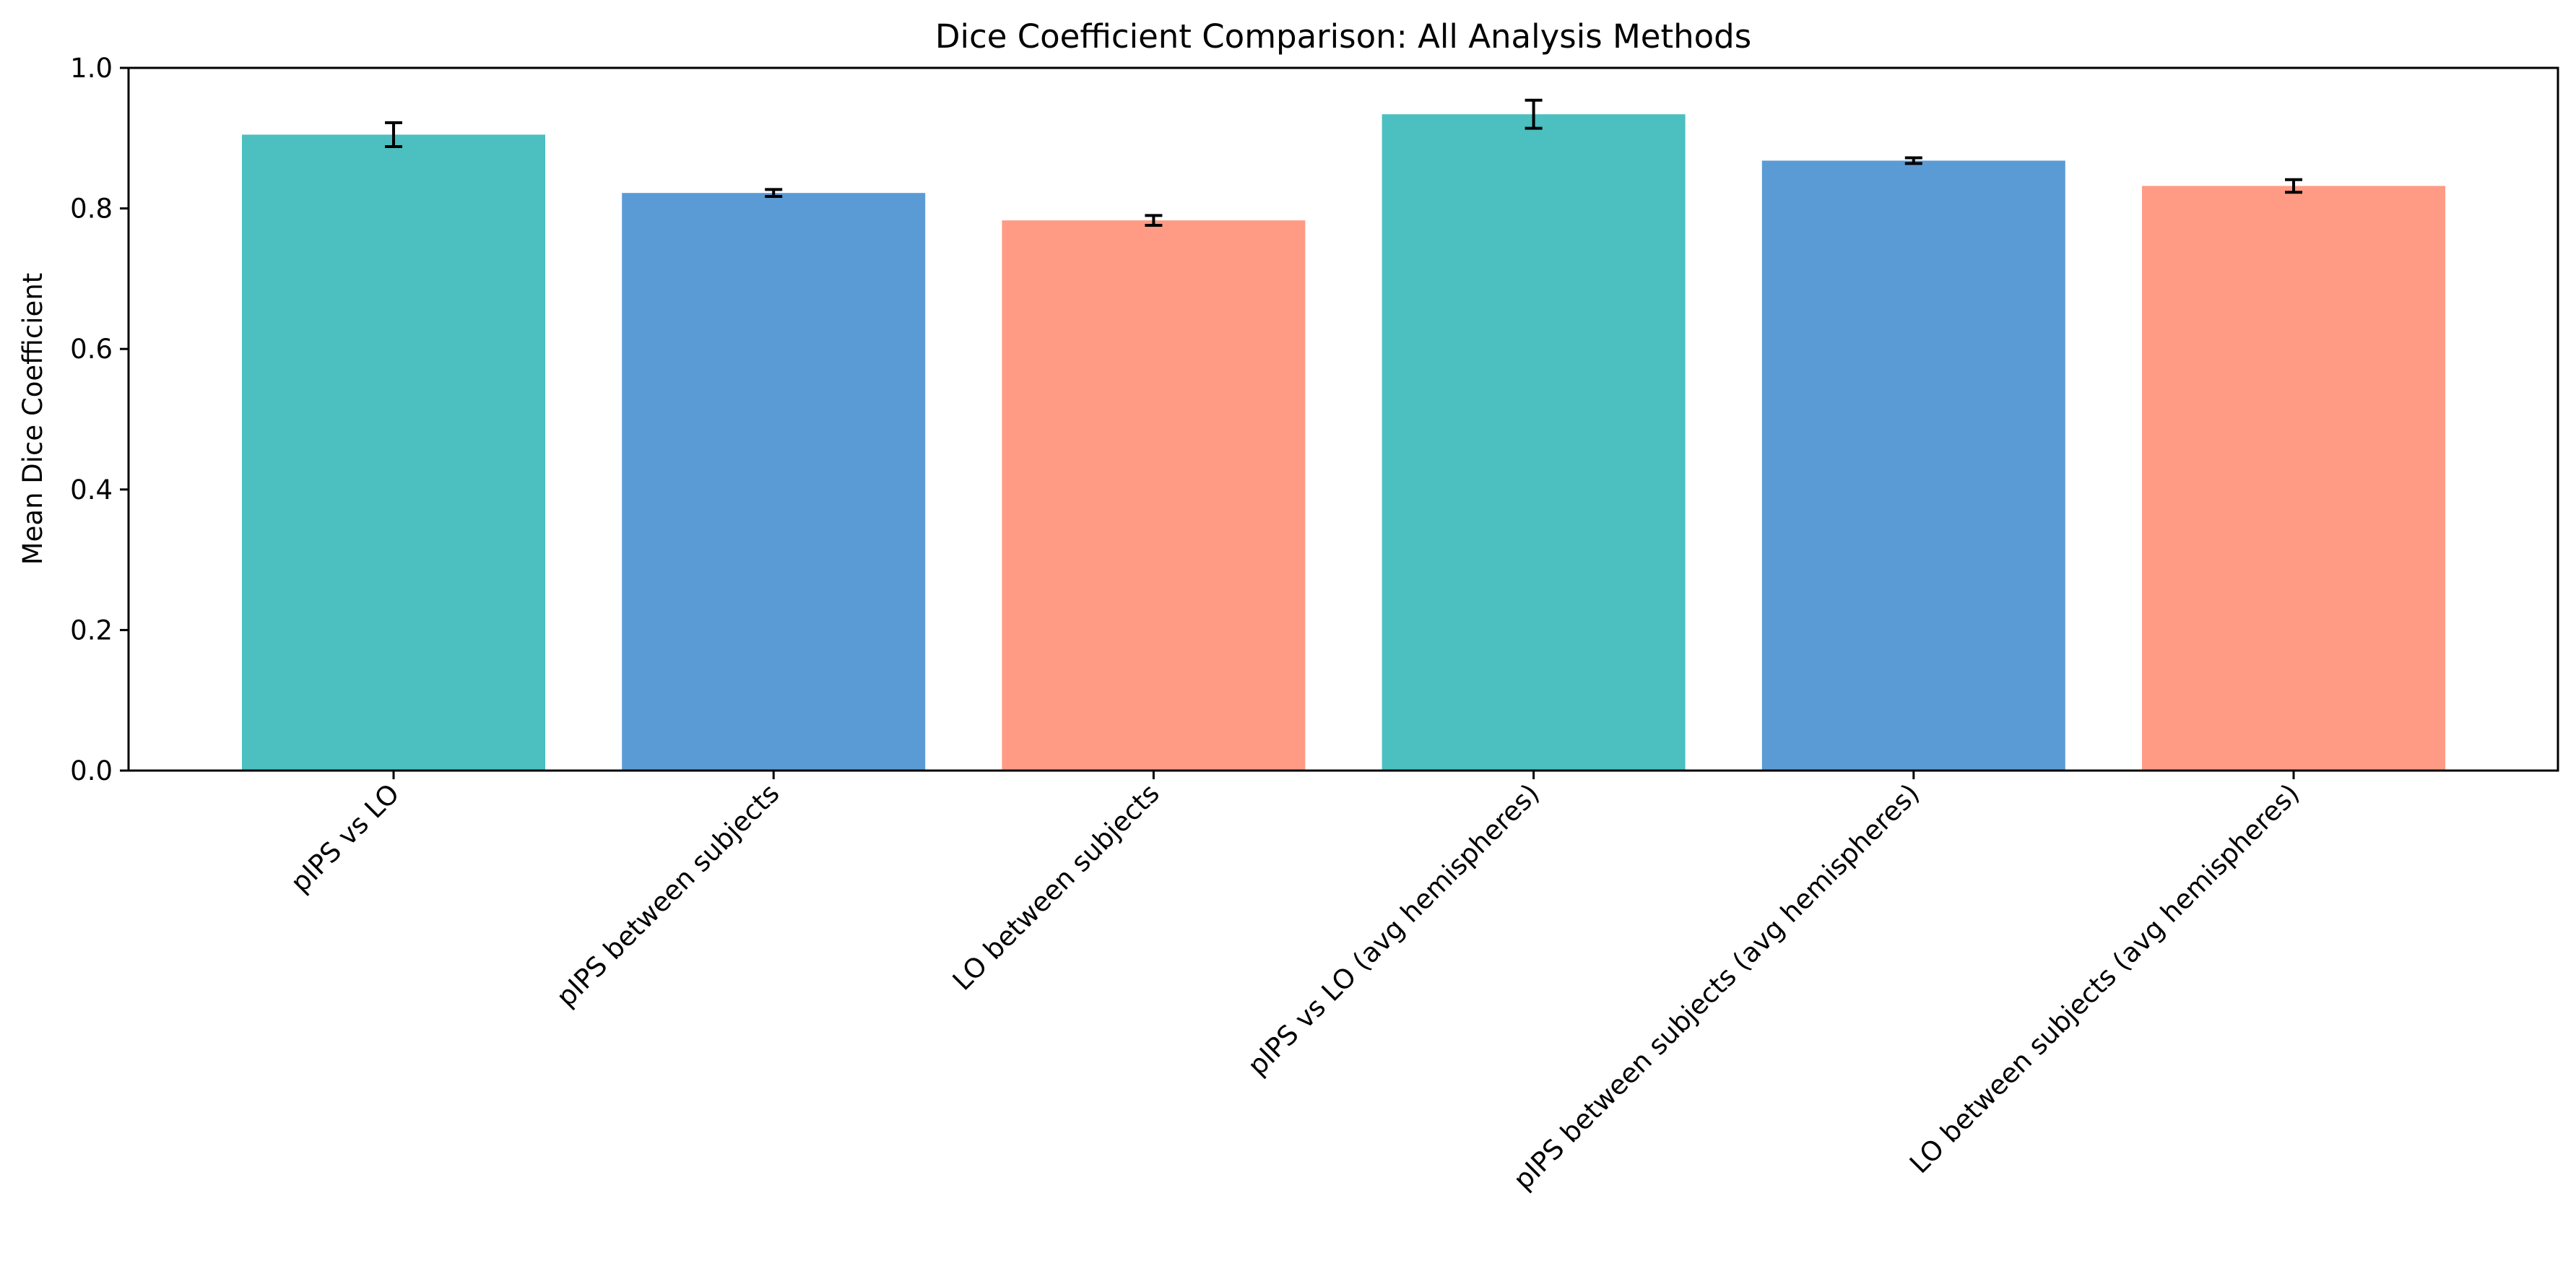 This screenshot has height=1279, width=2576. What do you see at coordinates (91, 770) in the screenshot?
I see `y-tick-label-1: 0.0` at bounding box center [91, 770].